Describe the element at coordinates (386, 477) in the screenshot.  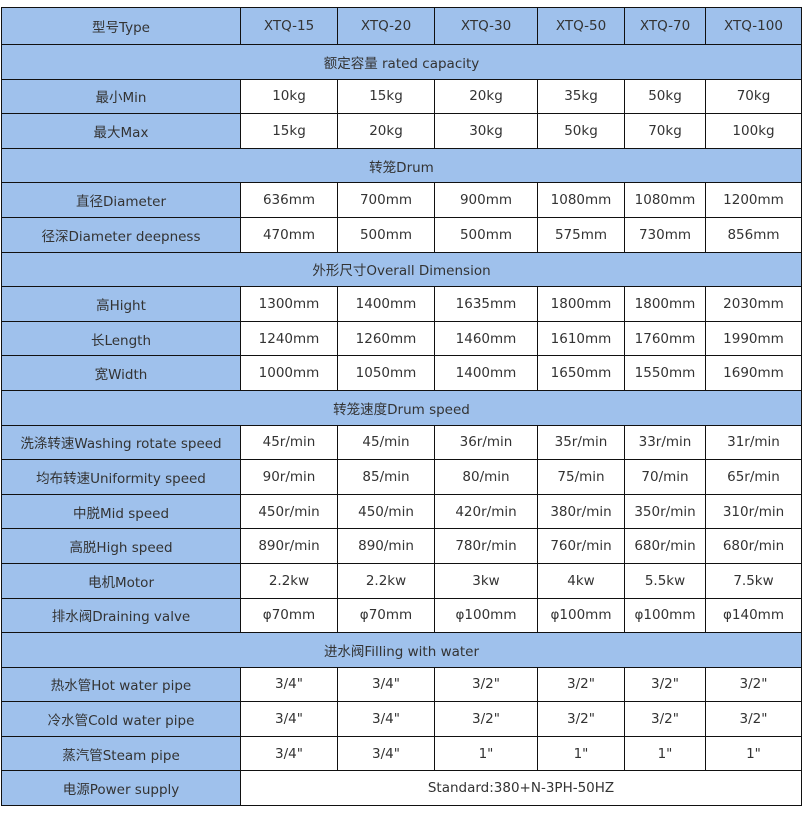
I see `spec-value: 85/min` at that location.